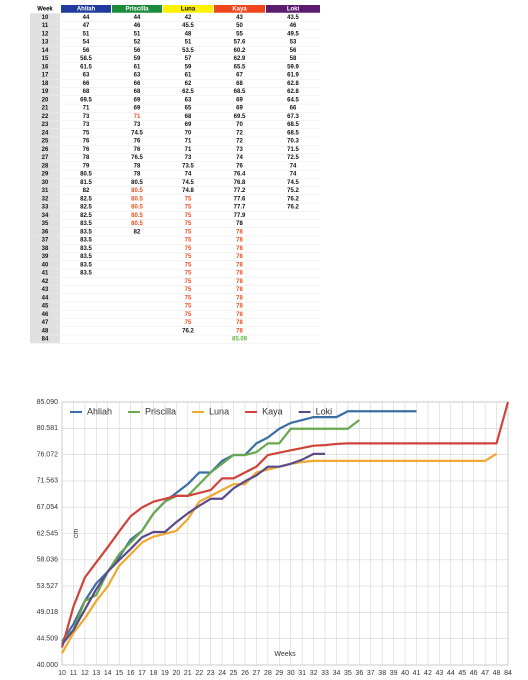  I want to click on y-tick-label: 85.090, so click(48, 402).